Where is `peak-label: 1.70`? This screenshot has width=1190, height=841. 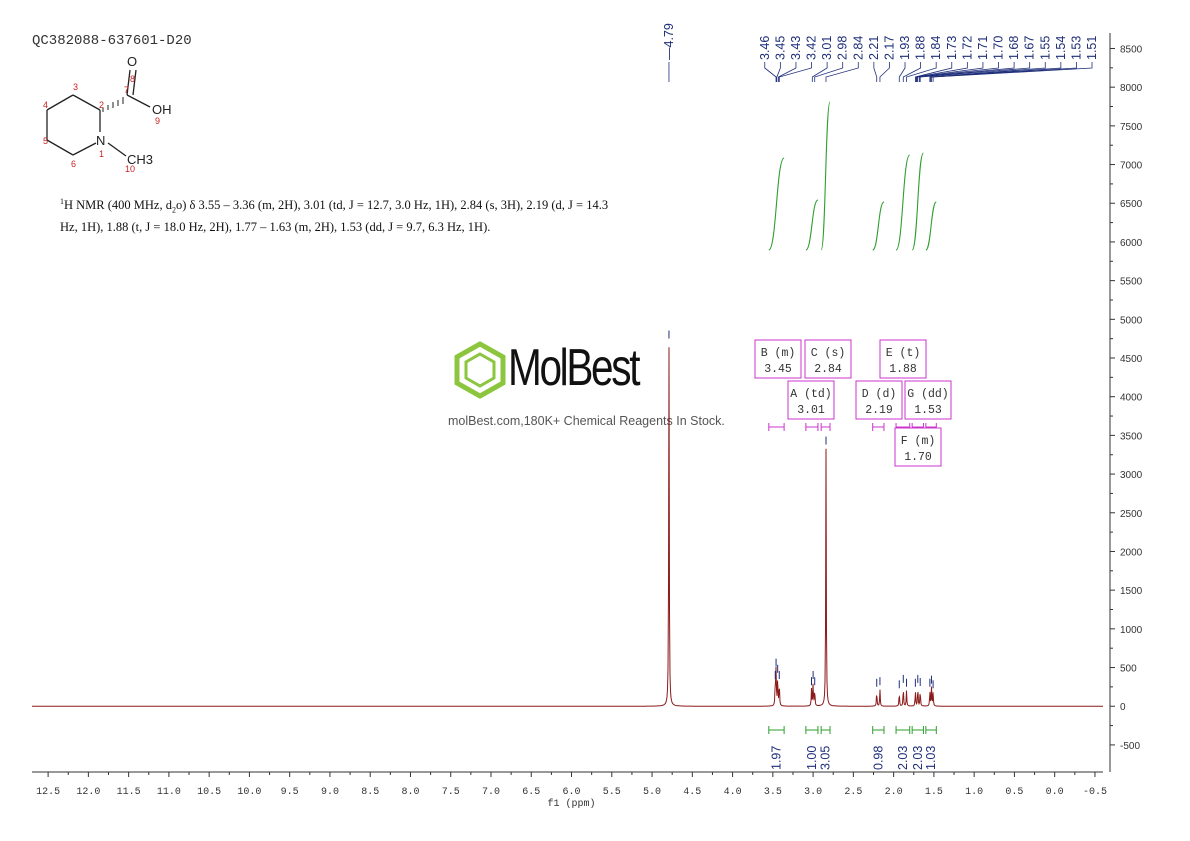 peak-label: 1.70 is located at coordinates (999, 48).